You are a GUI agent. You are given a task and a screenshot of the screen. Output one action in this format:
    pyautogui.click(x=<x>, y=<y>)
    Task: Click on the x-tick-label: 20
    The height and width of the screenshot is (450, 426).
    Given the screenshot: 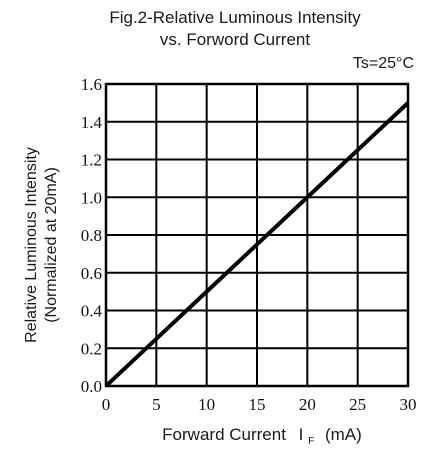 What is the action you would take?
    pyautogui.click(x=307, y=404)
    